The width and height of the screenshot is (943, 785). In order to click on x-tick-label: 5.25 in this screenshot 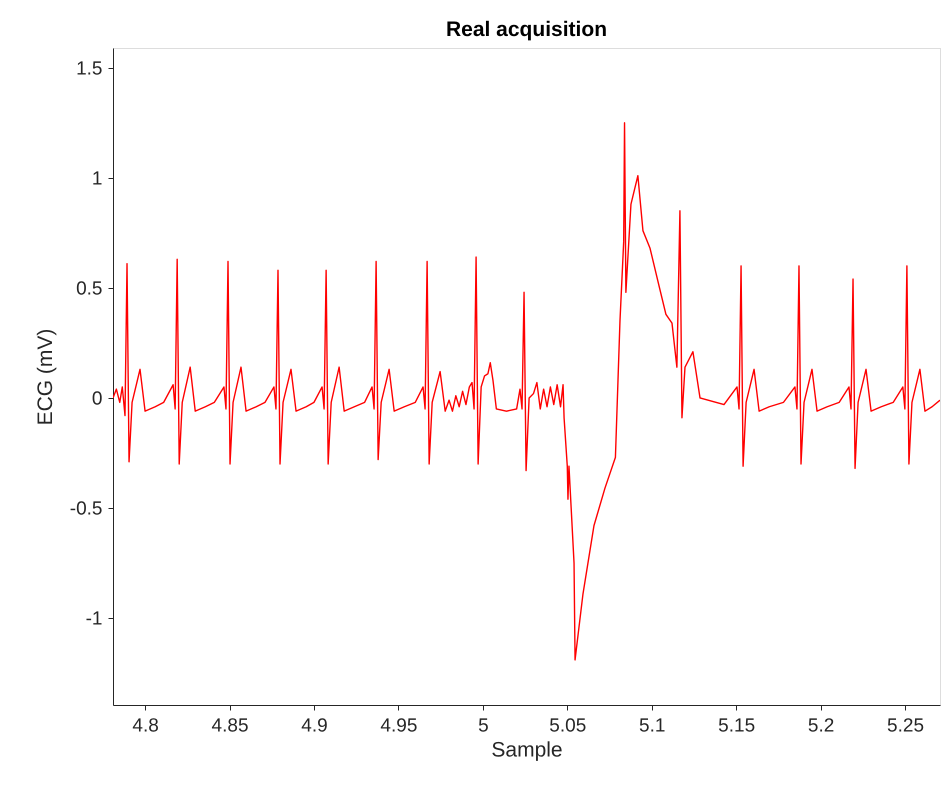, I will do `click(905, 726)`.